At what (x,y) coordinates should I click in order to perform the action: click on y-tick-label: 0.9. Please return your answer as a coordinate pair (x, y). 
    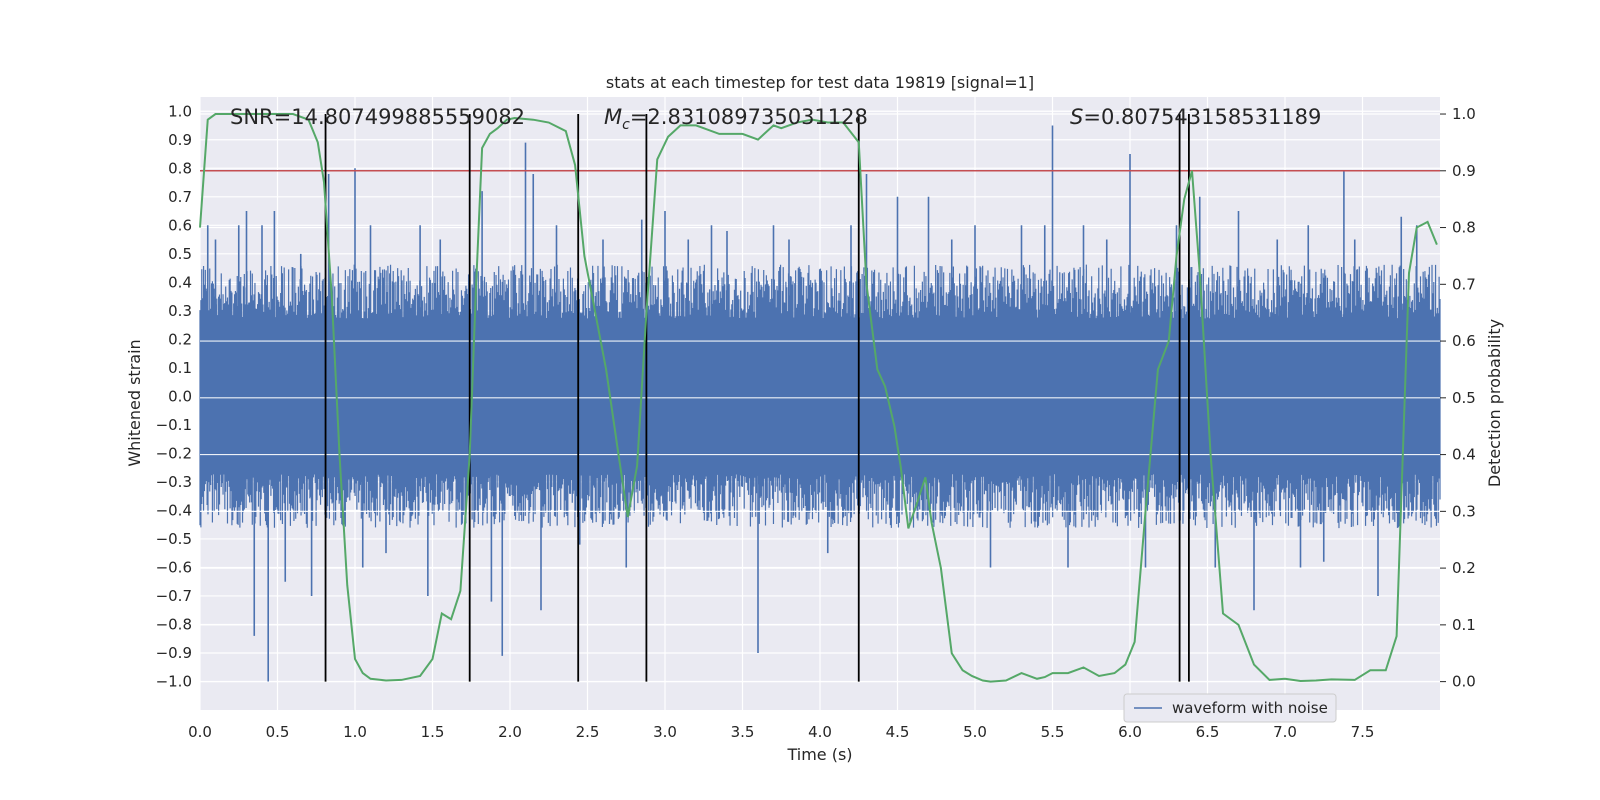
    Looking at the image, I should click on (180, 140).